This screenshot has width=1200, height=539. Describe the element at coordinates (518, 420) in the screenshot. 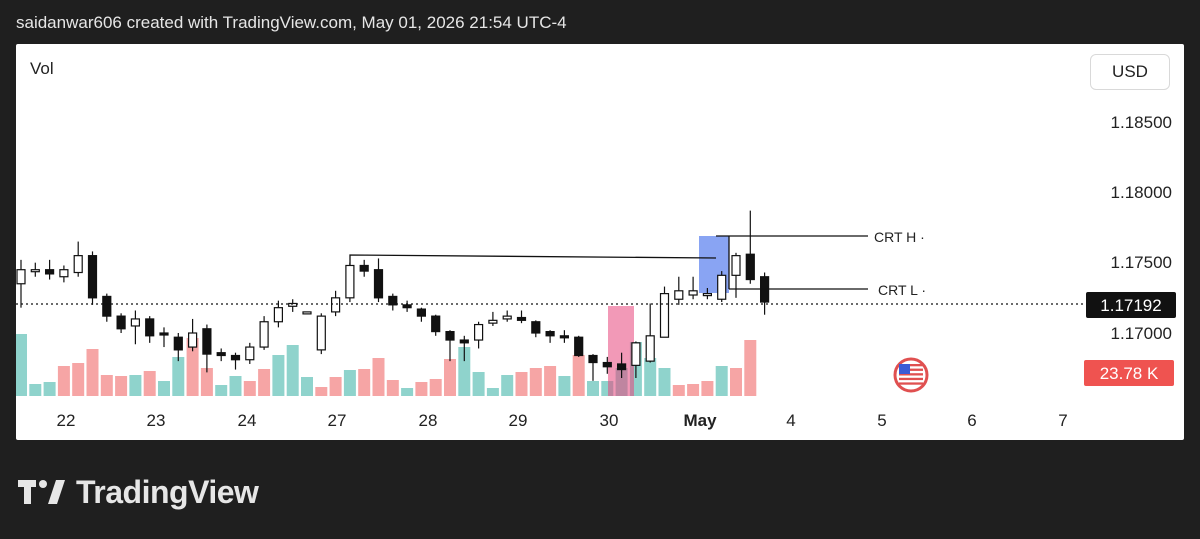

I see `x-axis-tick-label: 29` at that location.